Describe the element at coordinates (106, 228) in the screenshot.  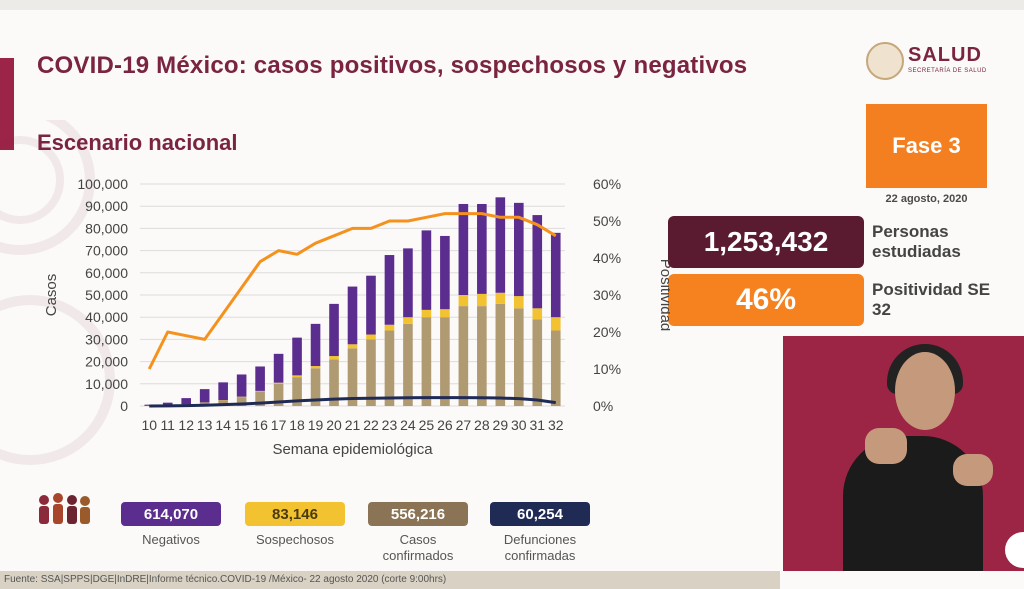
I see `y-tick-label: 80,000` at that location.